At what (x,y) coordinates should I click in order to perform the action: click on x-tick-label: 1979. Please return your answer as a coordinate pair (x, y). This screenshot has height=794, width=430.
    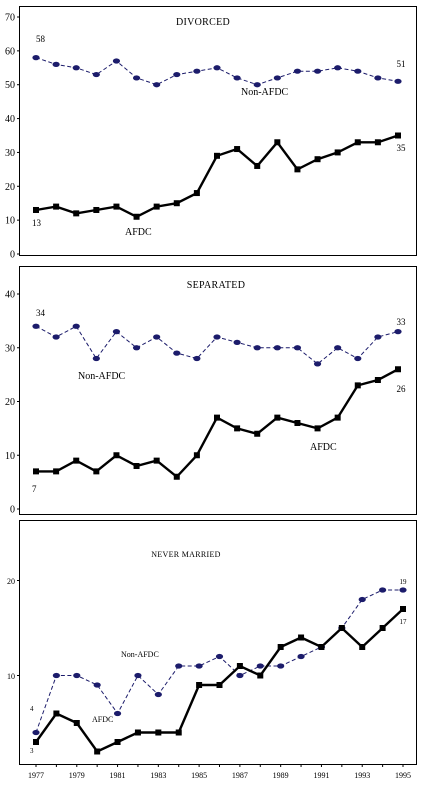
    Looking at the image, I should click on (77, 775).